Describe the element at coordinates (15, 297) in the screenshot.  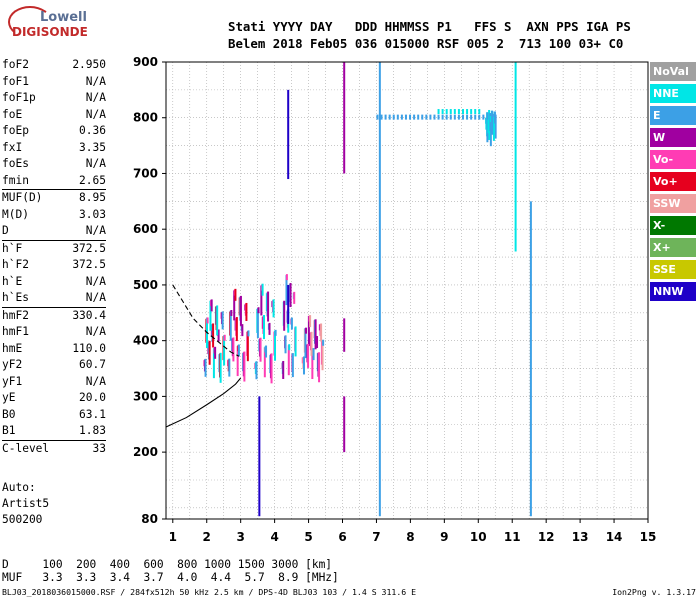
I see `param-name: h`Es` at that location.